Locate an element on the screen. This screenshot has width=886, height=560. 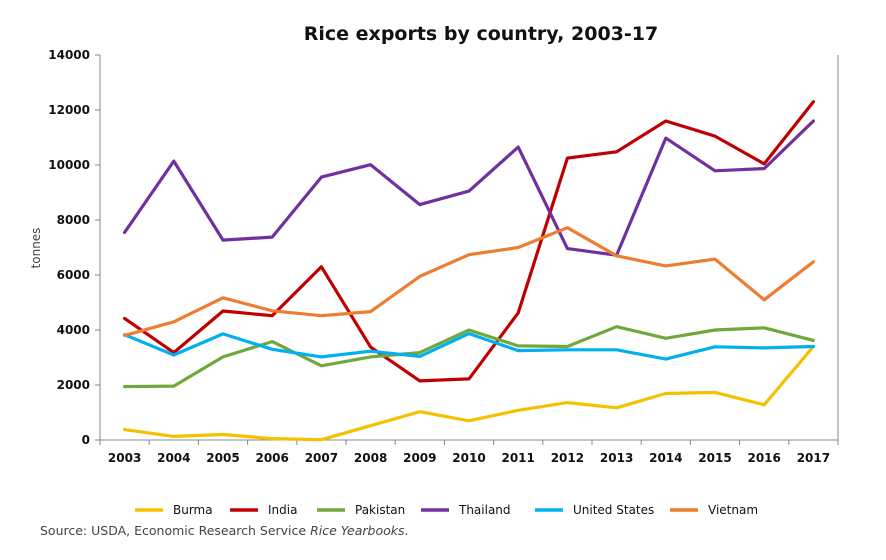
x-tick-label: 2012 is located at coordinates (567, 458).